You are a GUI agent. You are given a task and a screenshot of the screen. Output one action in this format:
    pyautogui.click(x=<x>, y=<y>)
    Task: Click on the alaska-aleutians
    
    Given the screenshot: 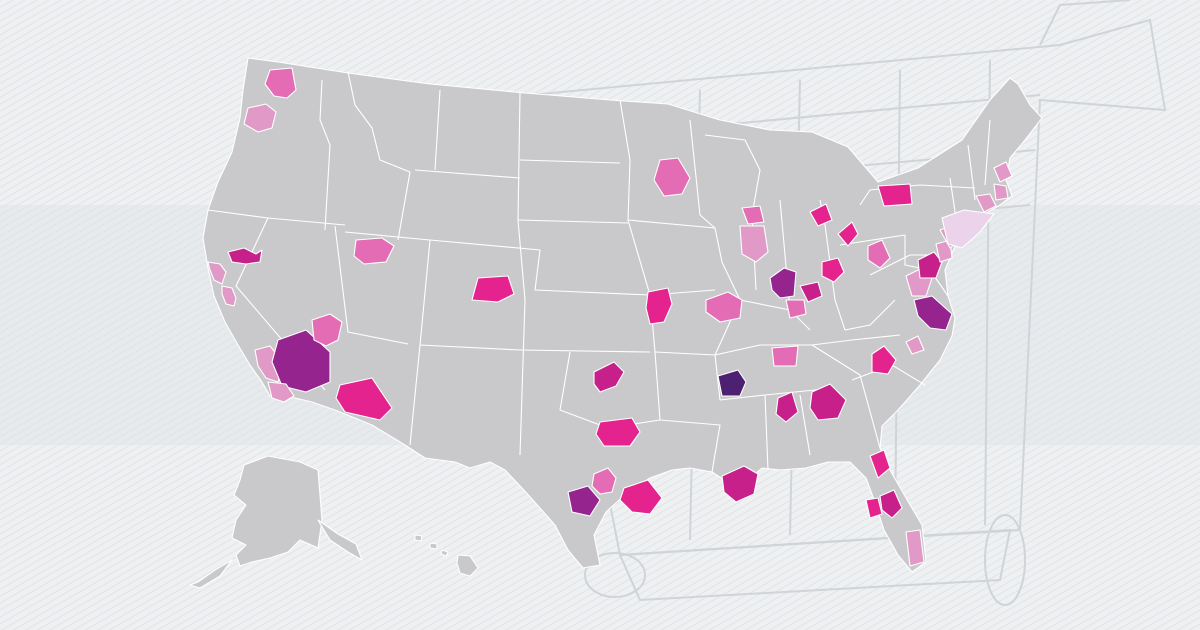 What is the action you would take?
    pyautogui.click(x=211, y=574)
    